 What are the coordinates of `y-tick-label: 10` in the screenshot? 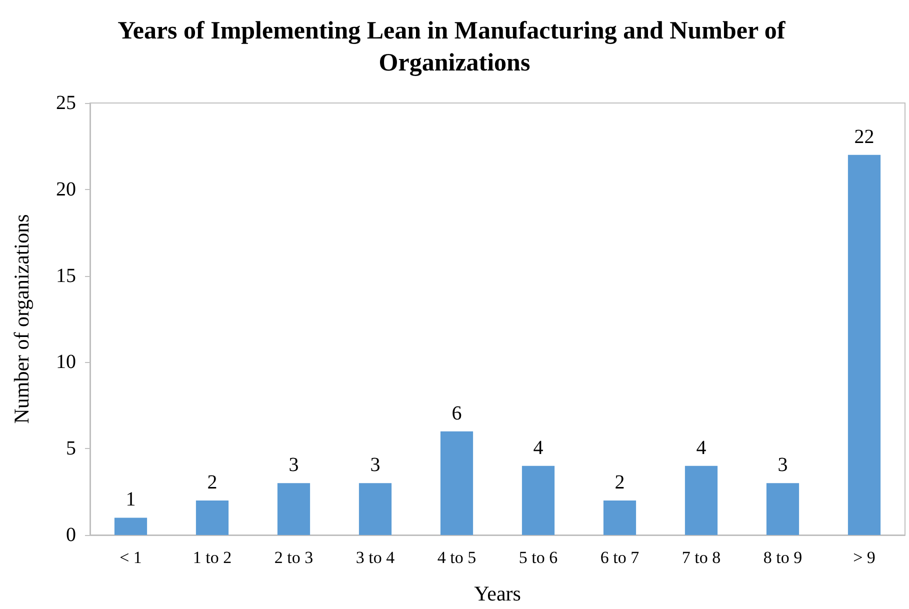 It's located at (66, 362).